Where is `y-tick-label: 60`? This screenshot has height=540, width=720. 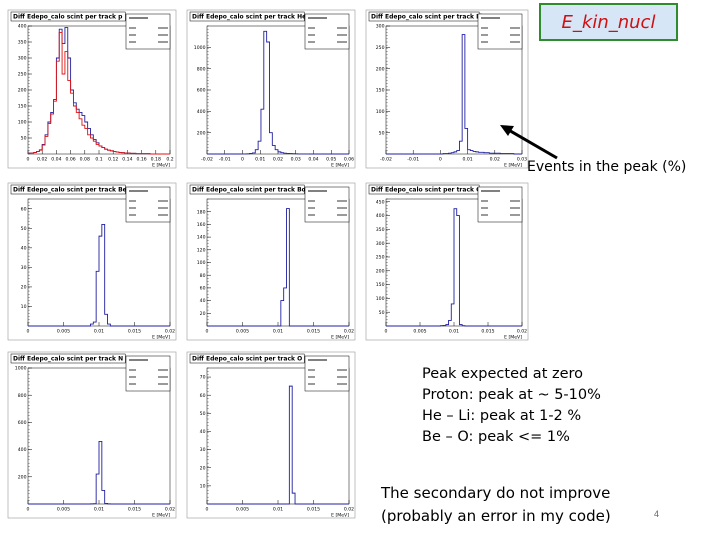
y-tick-label: 60 is located at coordinates (203, 396).